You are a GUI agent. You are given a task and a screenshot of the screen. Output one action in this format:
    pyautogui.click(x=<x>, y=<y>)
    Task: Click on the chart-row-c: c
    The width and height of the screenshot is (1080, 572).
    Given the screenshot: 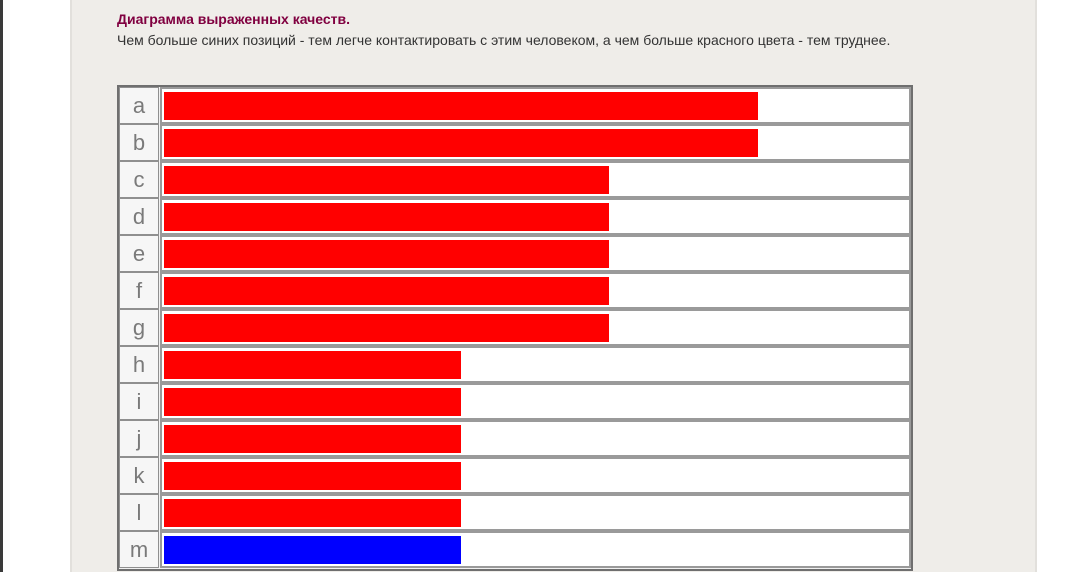 What is the action you would take?
    pyautogui.click(x=515, y=179)
    